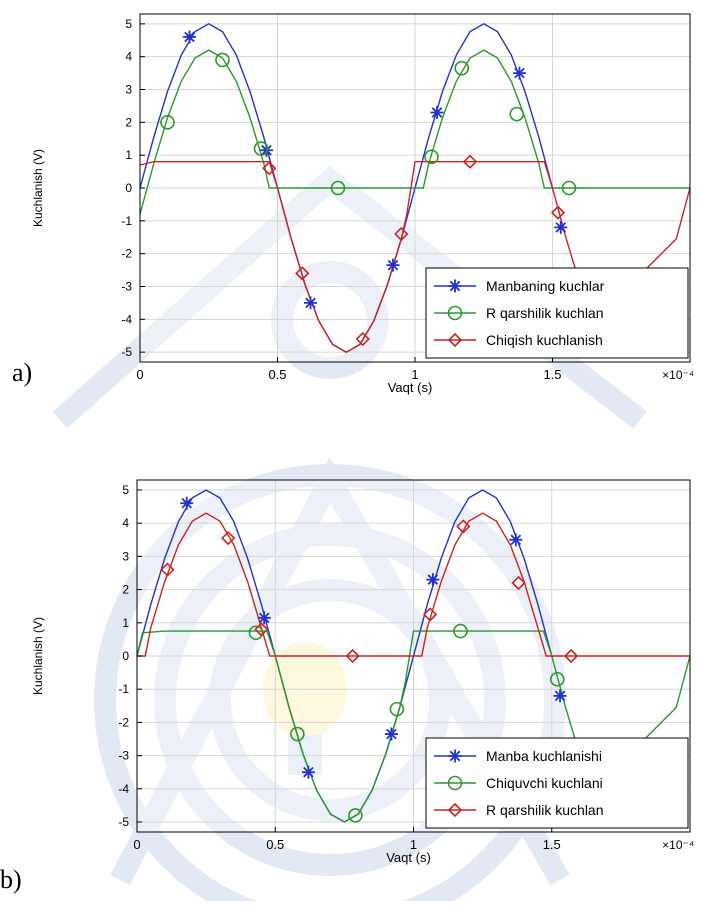 The height and width of the screenshot is (906, 702). What do you see at coordinates (11, 879) in the screenshot?
I see `panel-label-b: b)` at bounding box center [11, 879].